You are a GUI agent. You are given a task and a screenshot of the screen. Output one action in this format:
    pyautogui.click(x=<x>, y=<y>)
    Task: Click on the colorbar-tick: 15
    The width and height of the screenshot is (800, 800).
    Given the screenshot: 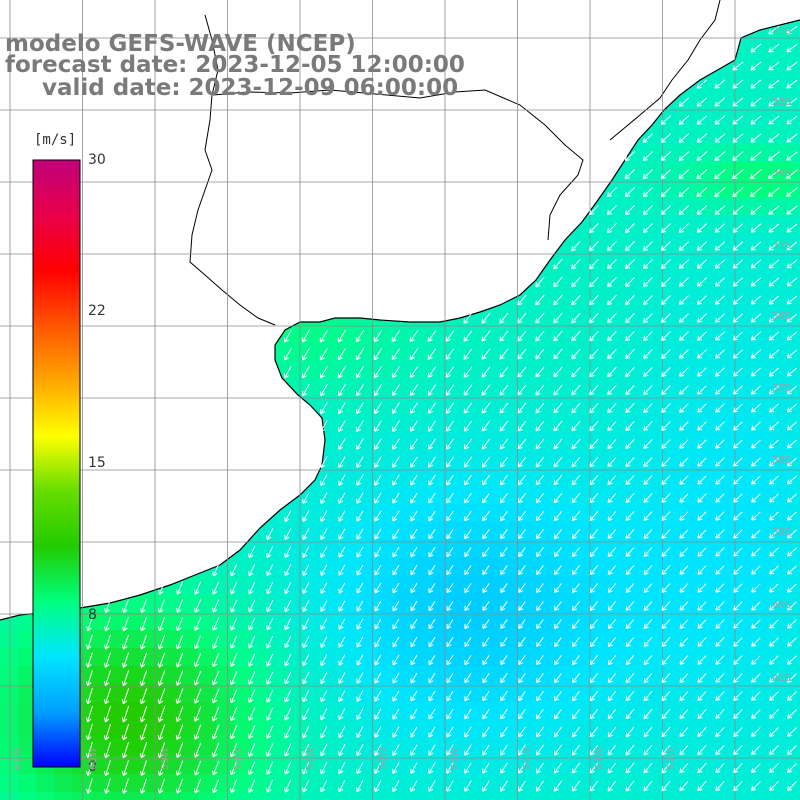 What is the action you would take?
    pyautogui.click(x=97, y=463)
    